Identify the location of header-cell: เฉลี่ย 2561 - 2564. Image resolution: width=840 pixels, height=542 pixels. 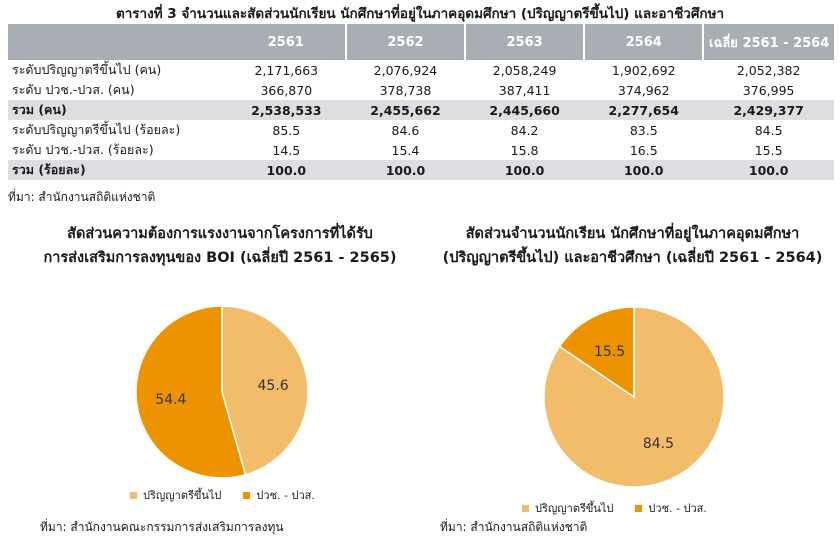
(768, 42).